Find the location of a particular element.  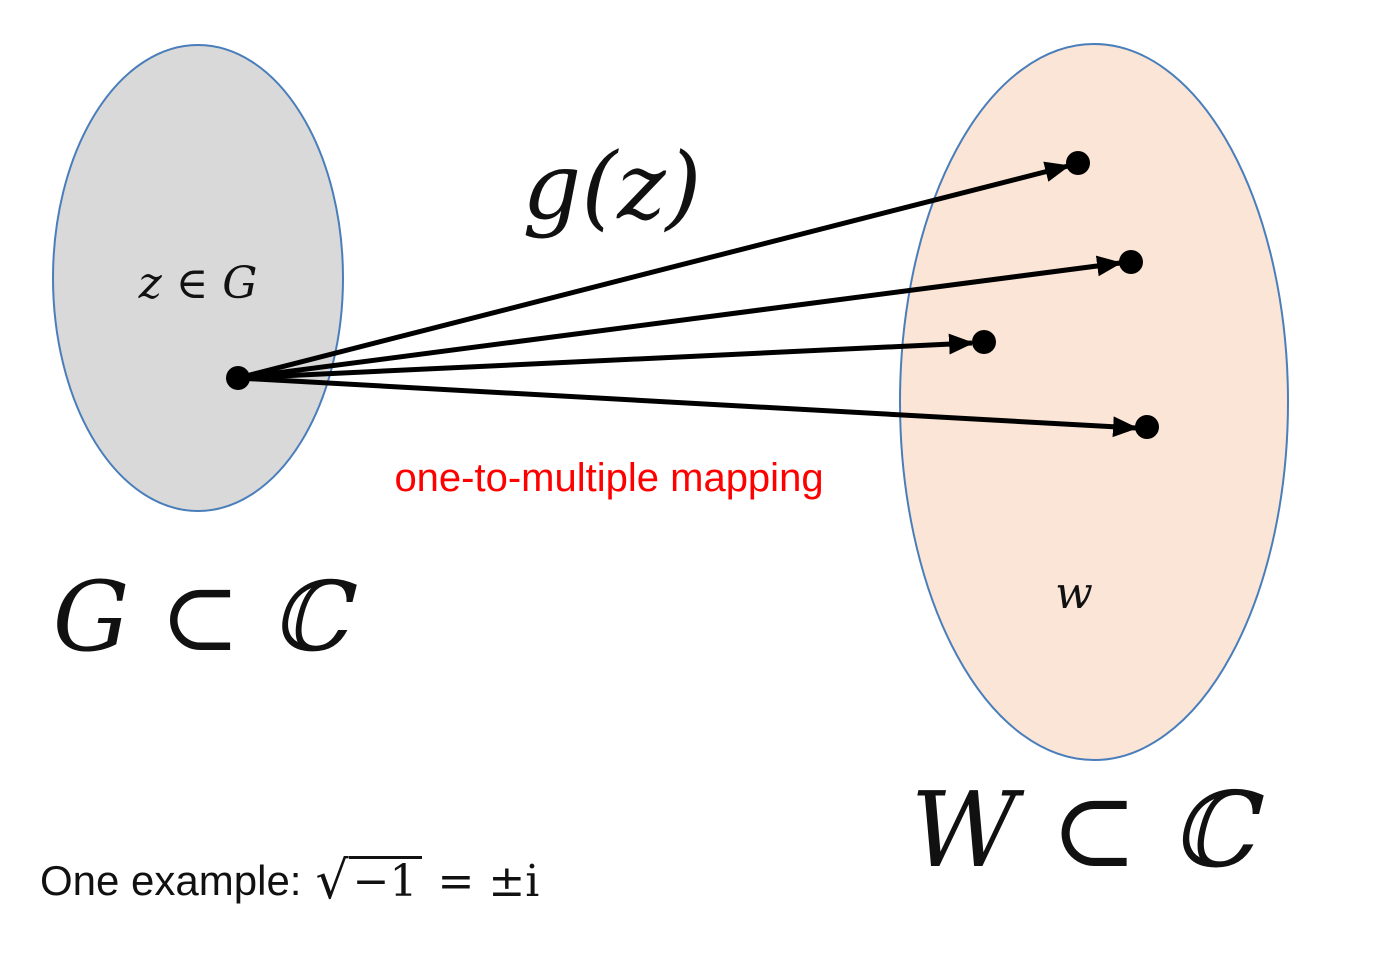

example-result: = ±i is located at coordinates (488, 881).